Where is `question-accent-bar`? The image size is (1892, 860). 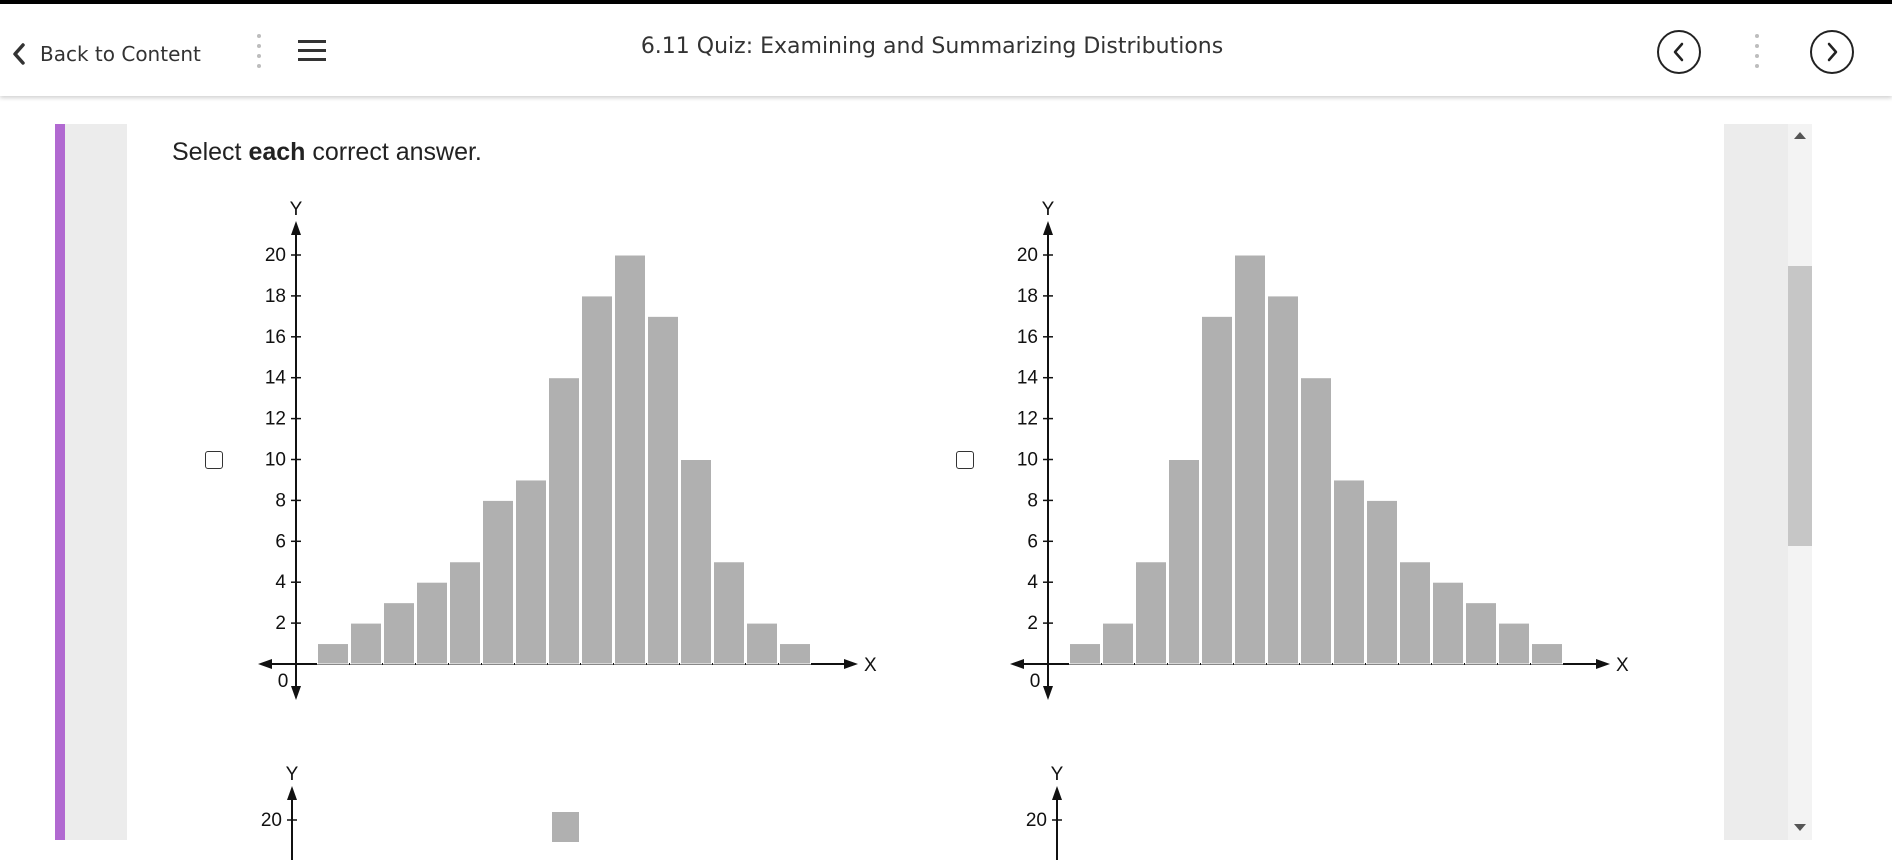
question-accent-bar is located at coordinates (60, 482).